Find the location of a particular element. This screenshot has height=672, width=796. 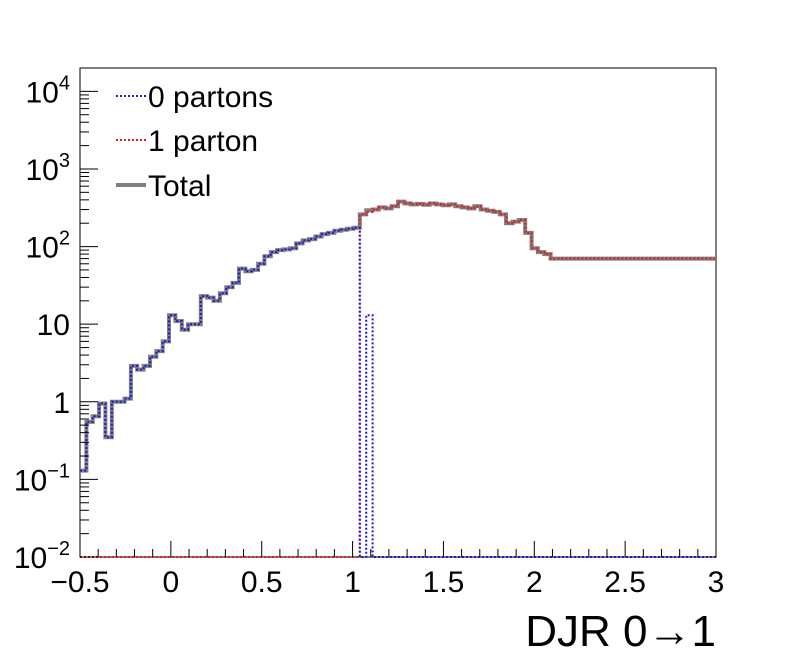

y-tick-label: 1 is located at coordinates (61, 403).